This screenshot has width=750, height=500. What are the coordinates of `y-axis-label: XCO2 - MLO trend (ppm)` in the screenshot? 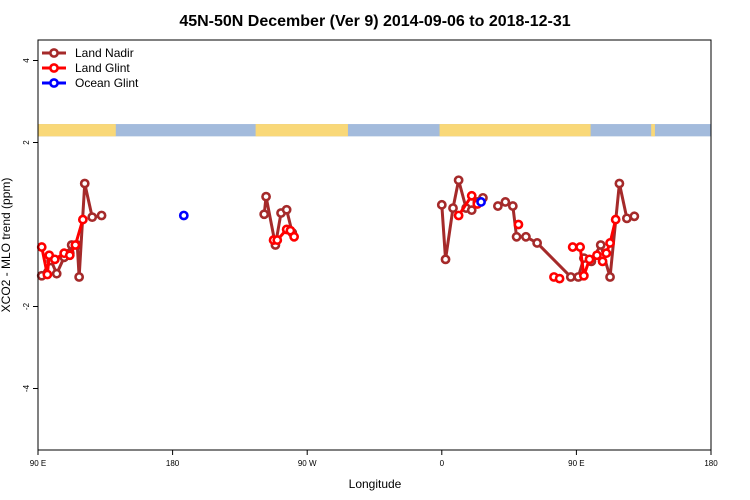 It's located at (6, 245).